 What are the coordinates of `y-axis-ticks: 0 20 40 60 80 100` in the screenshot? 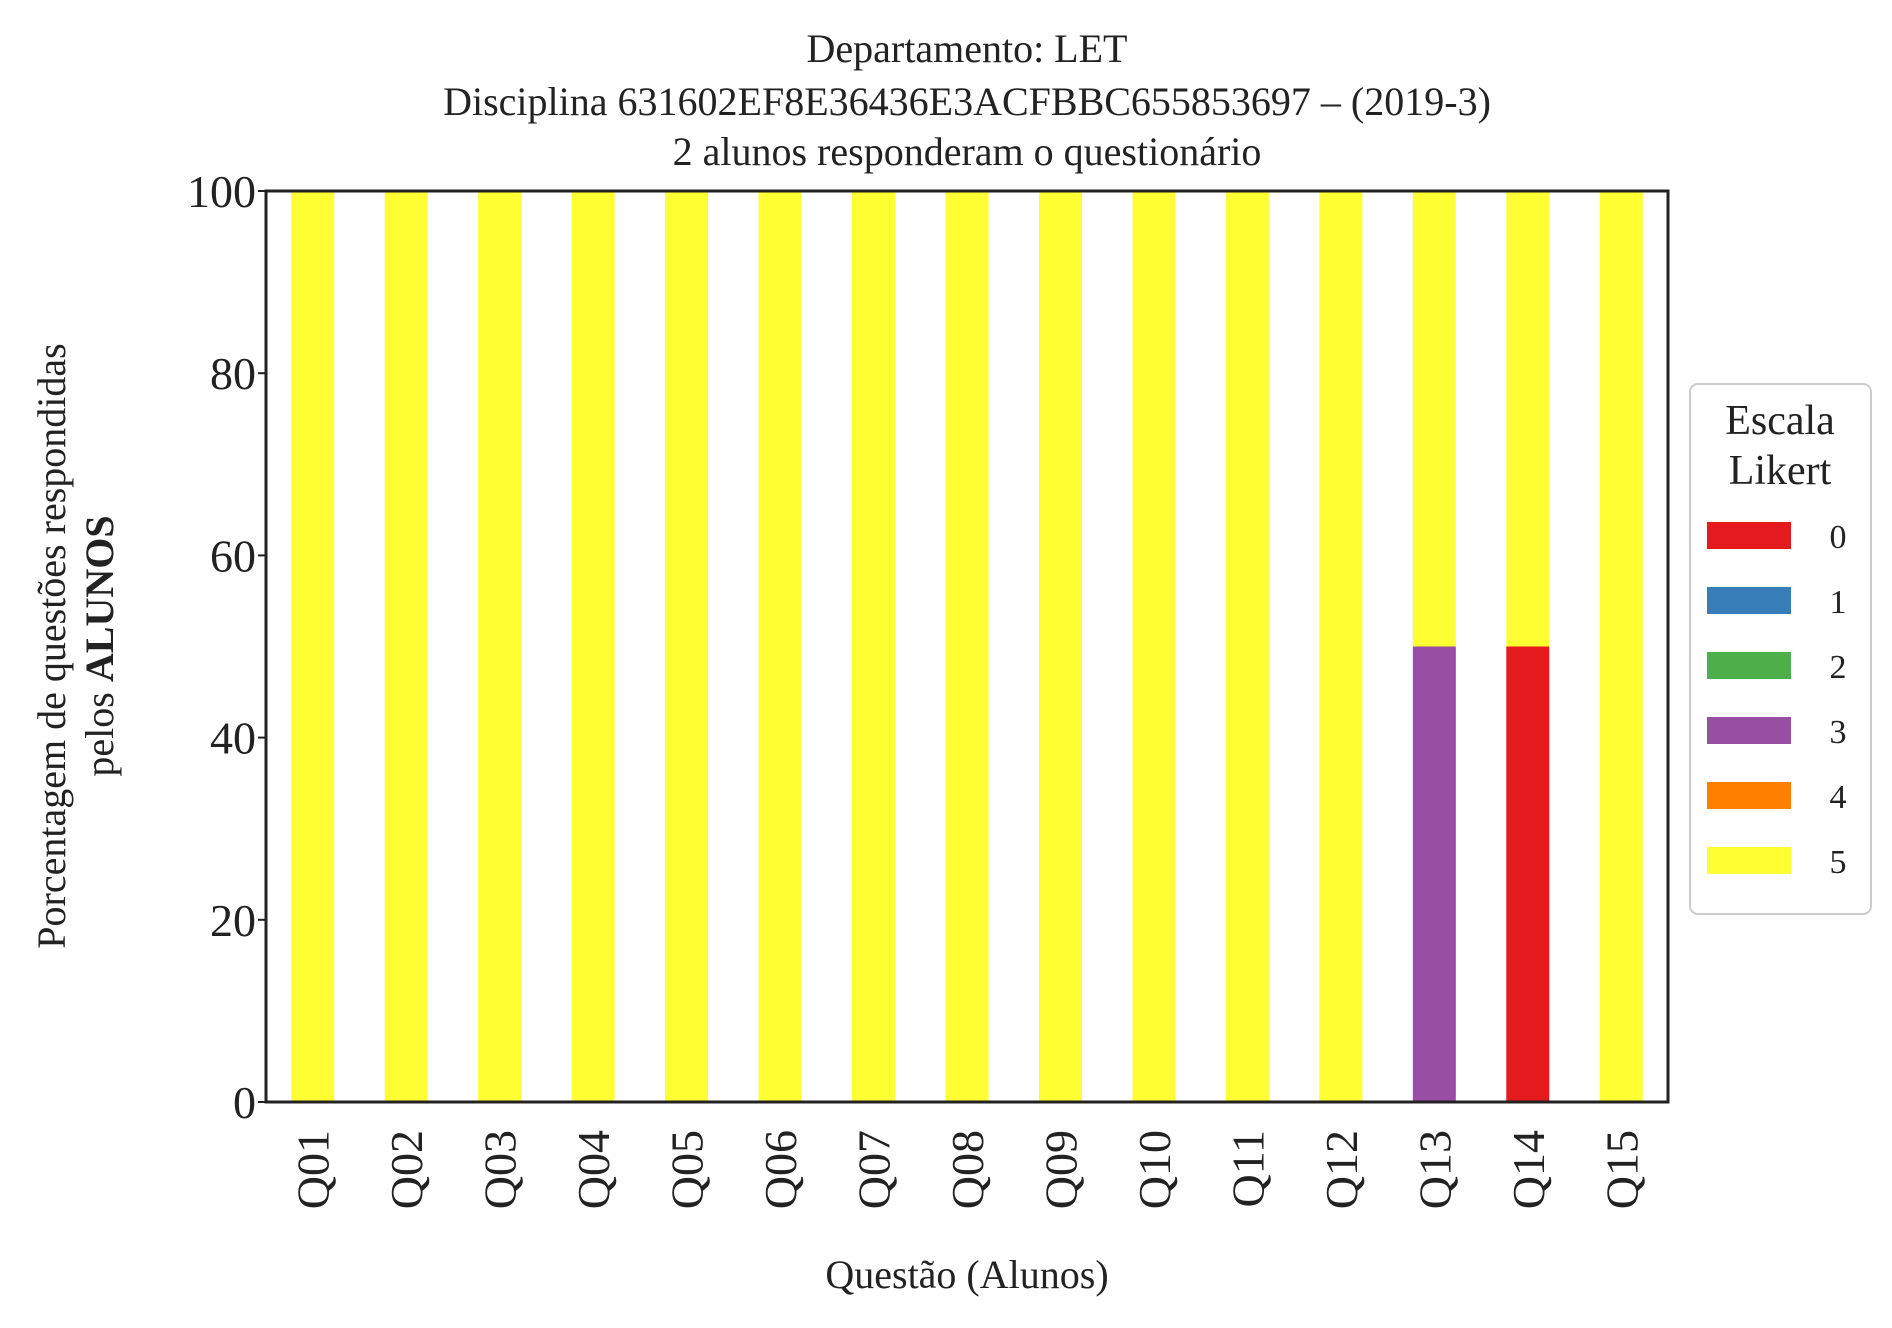 It's located at (226, 647).